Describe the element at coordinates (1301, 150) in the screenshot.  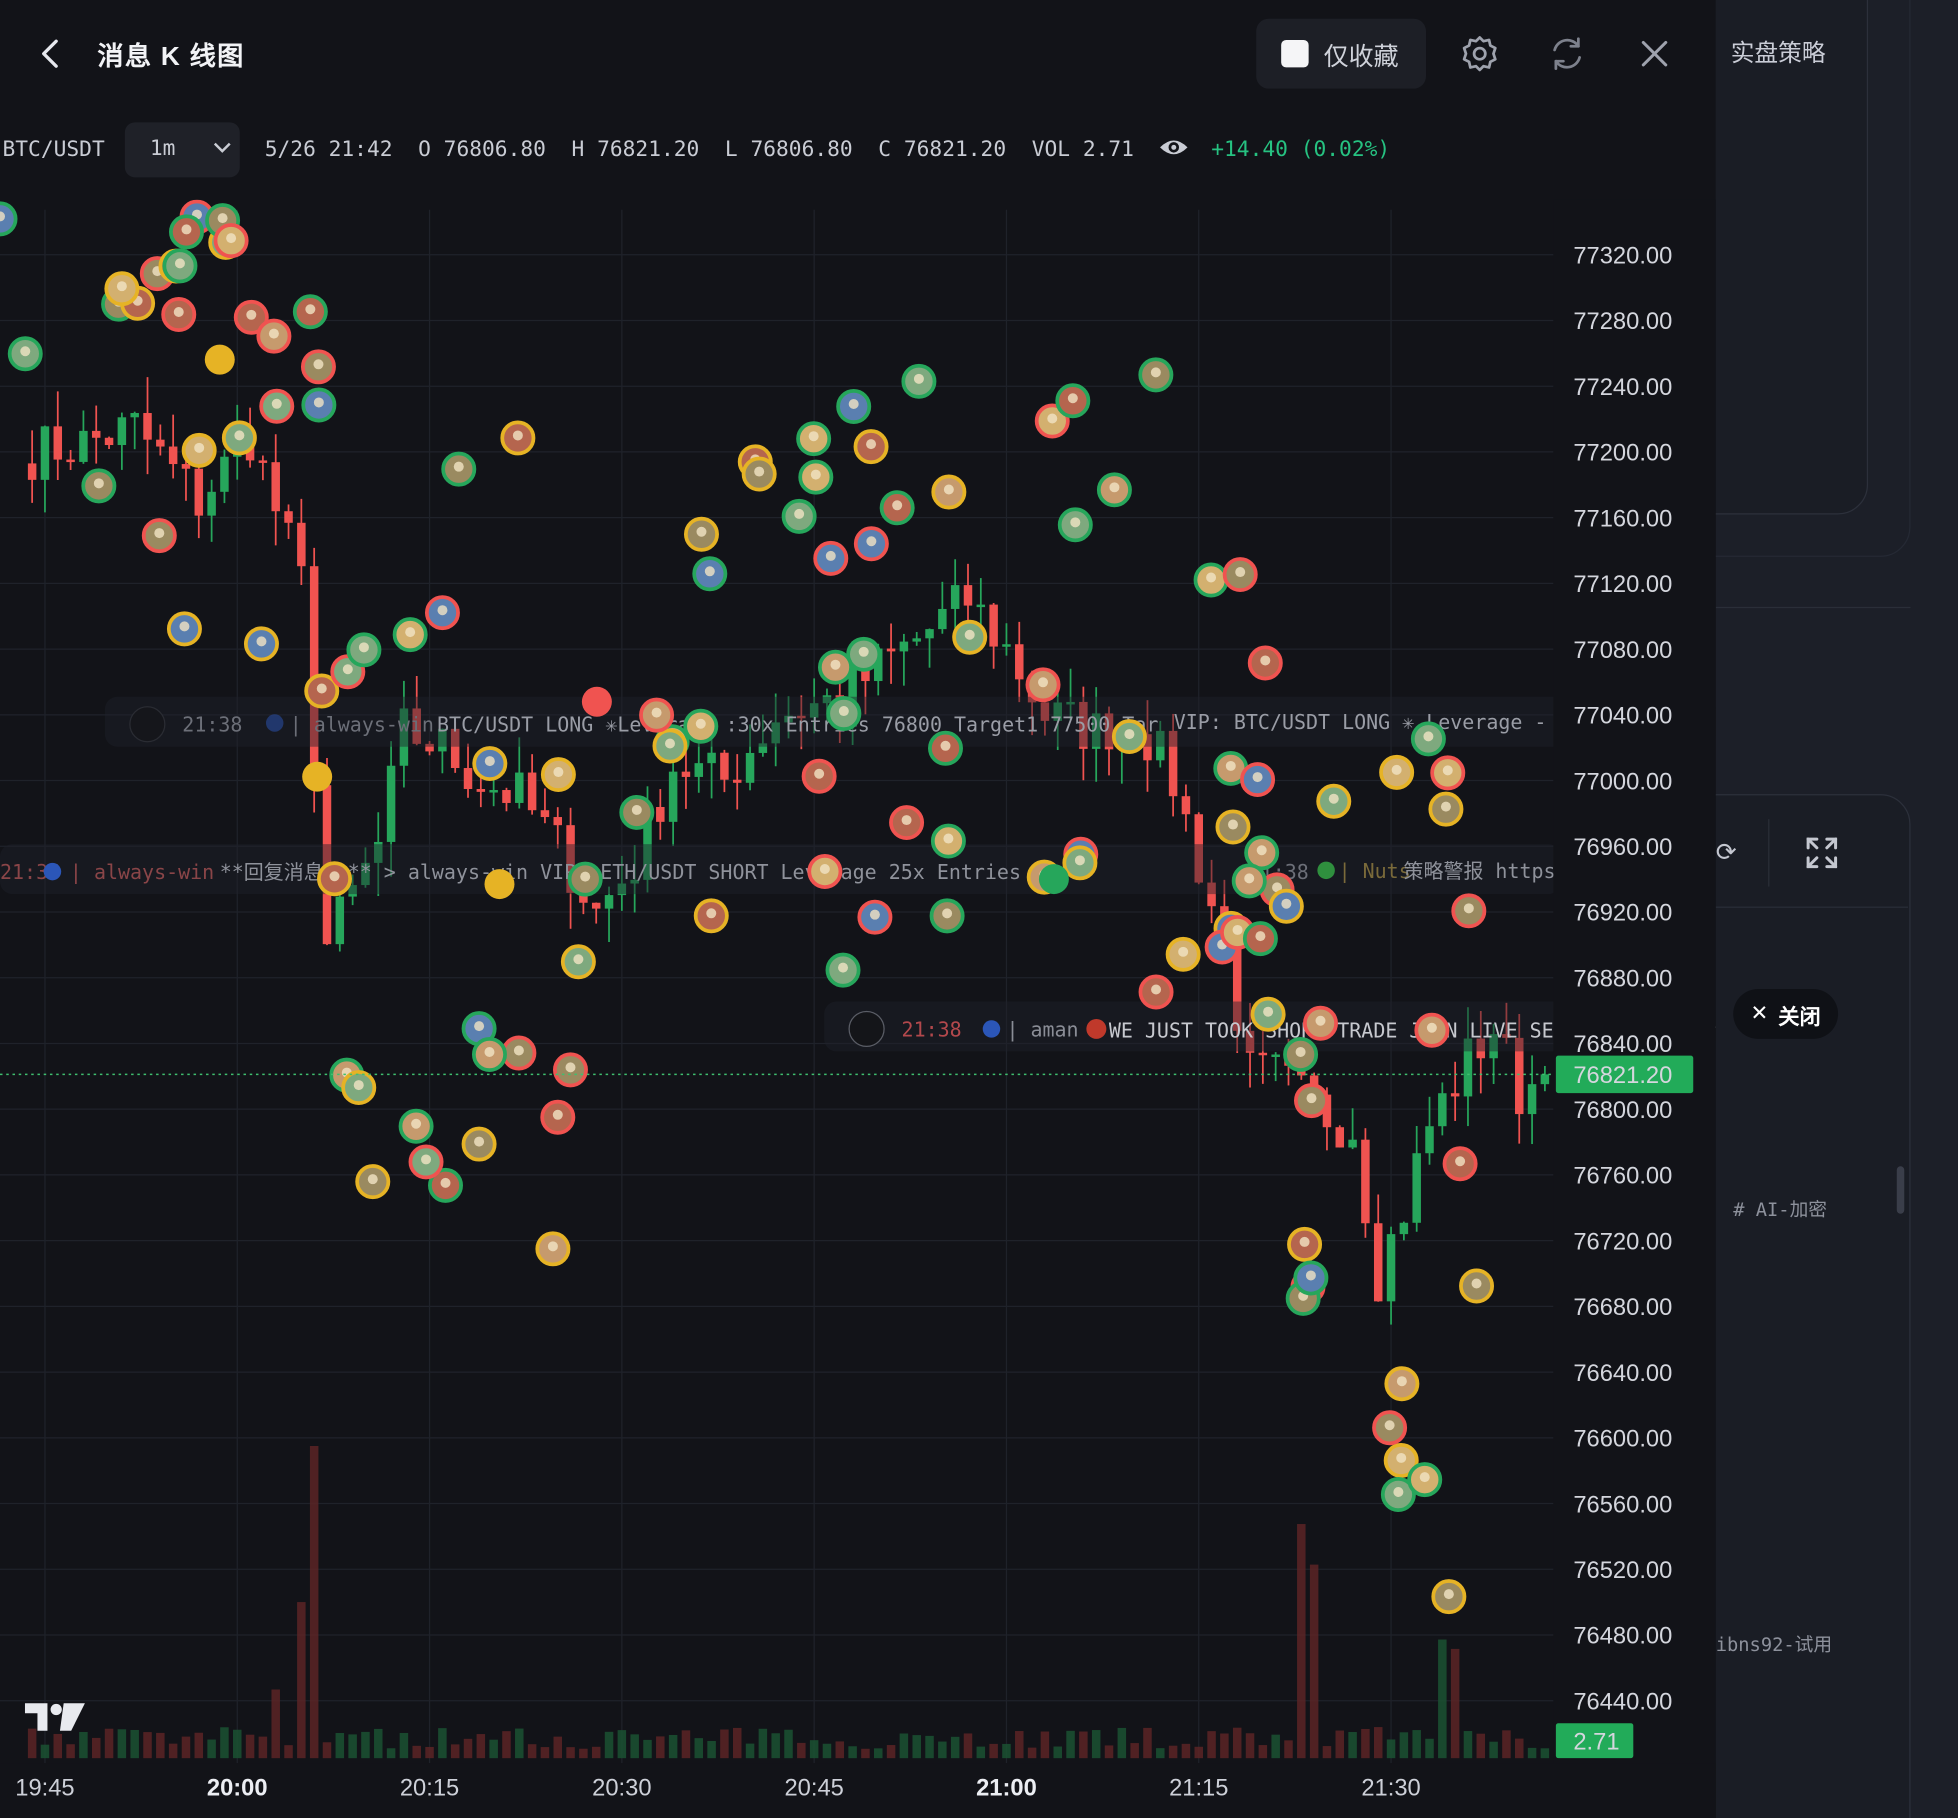
I see `price-change: +14.40 (0.02%)` at that location.